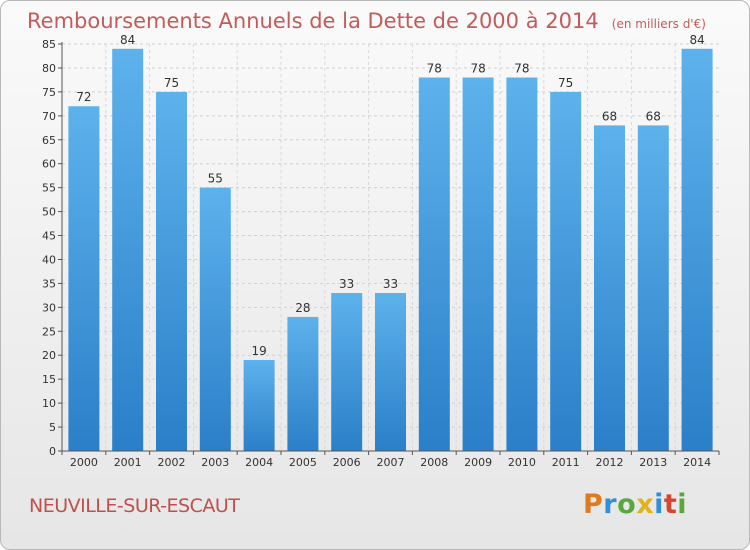  Describe the element at coordinates (522, 462) in the screenshot. I see `x-tick-label: 2010` at that location.